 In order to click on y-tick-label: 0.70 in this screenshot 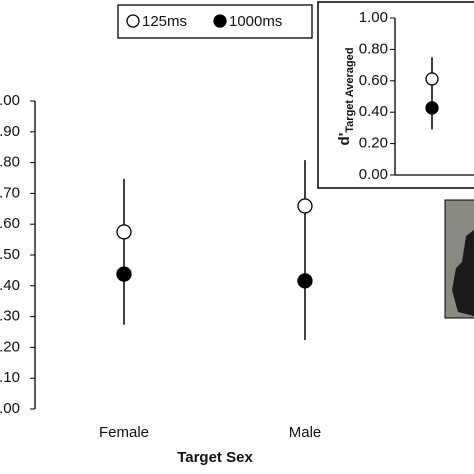, I will do `click(10, 192)`.